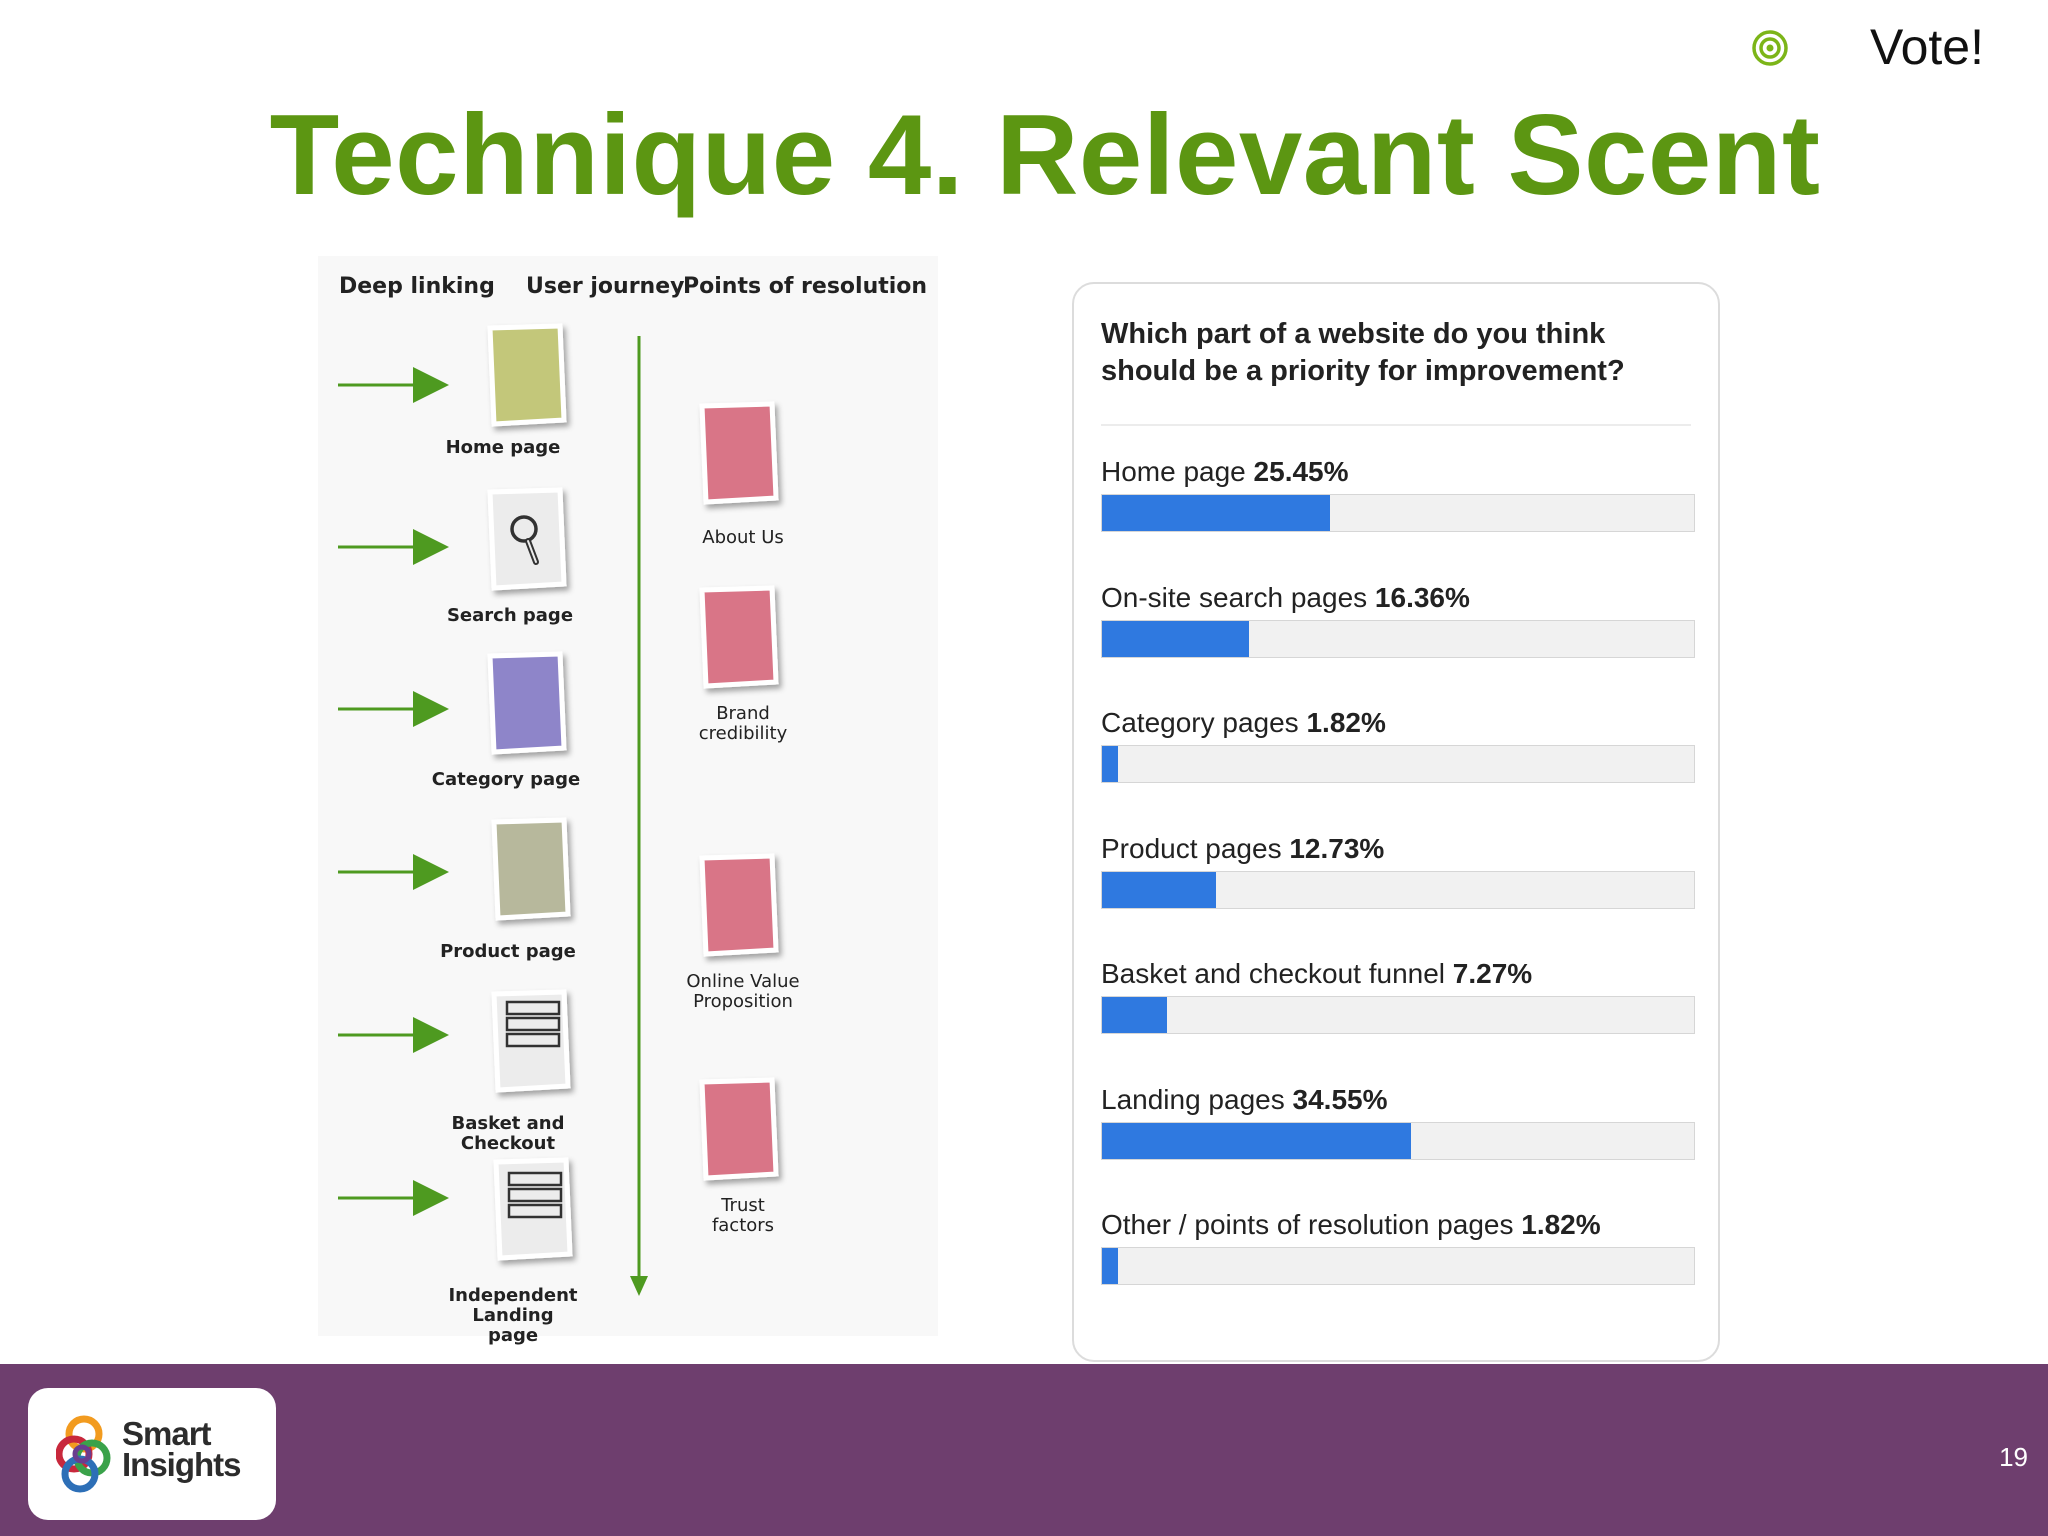 This screenshot has width=2048, height=1536. I want to click on poll-option-label: Basket and checkout funnel 7.27%, so click(1316, 974).